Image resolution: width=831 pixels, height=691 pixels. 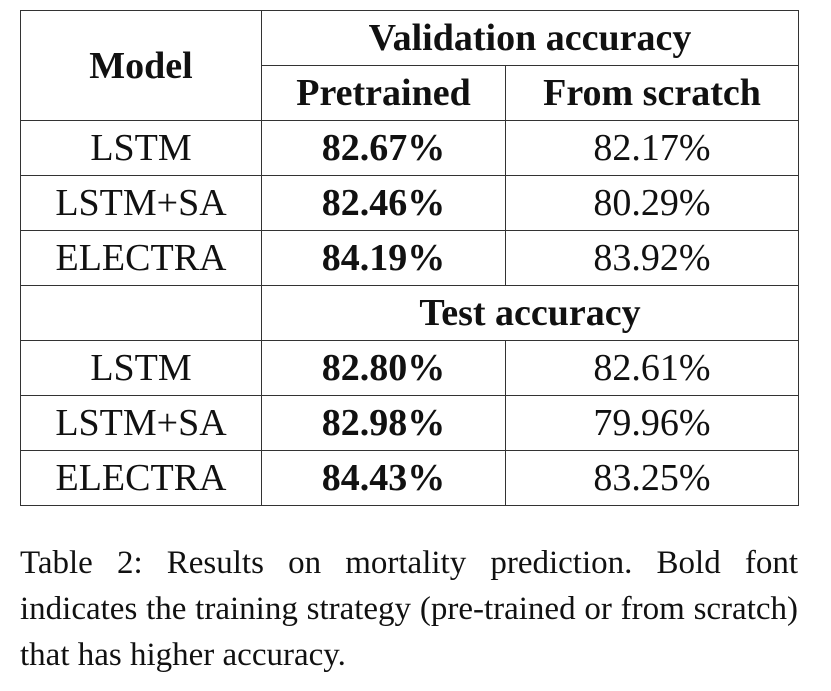 I want to click on accuracy-cell: 82.98%, so click(x=383, y=423).